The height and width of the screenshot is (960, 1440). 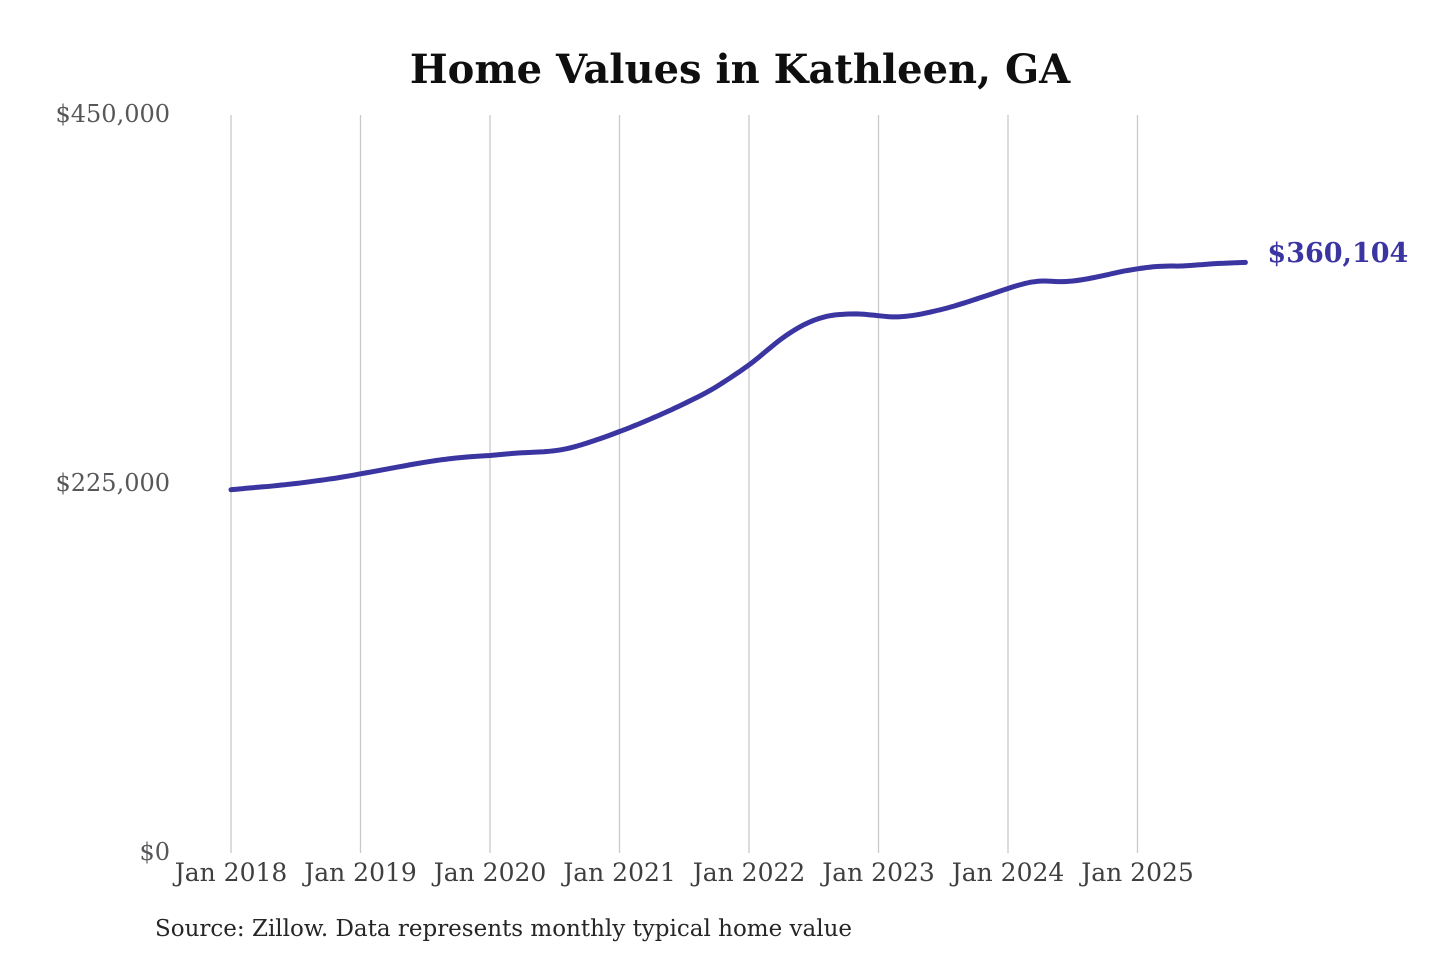 I want to click on x-axis-tick-label: Jan 2025, so click(x=1137, y=872).